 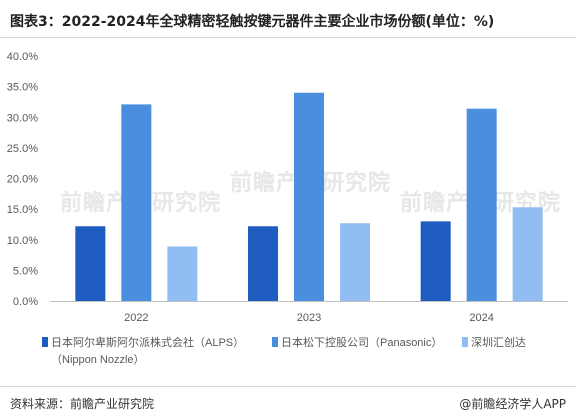 I want to click on y-tick-label: 20.0%, so click(x=22, y=180).